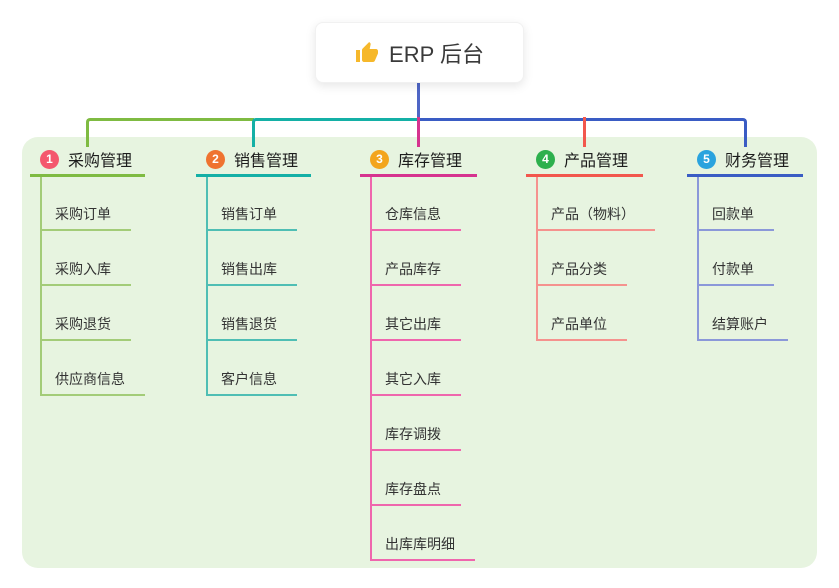  What do you see at coordinates (757, 161) in the screenshot?
I see `branch-topic-label: 财务管理` at bounding box center [757, 161].